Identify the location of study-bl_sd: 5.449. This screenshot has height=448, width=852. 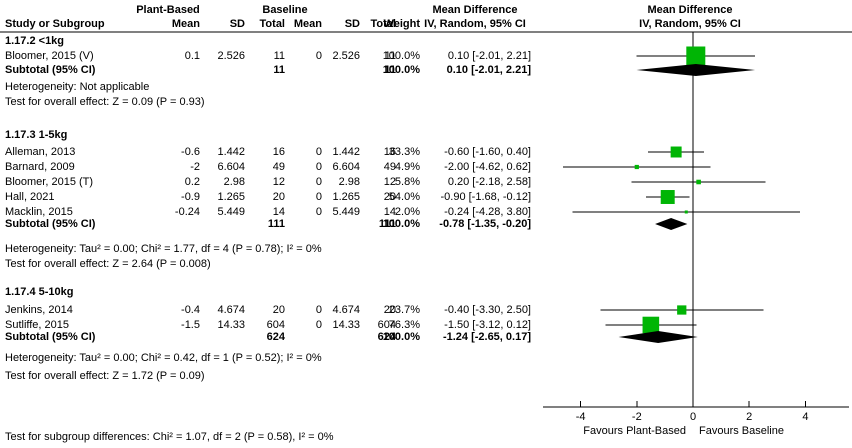
(346, 212).